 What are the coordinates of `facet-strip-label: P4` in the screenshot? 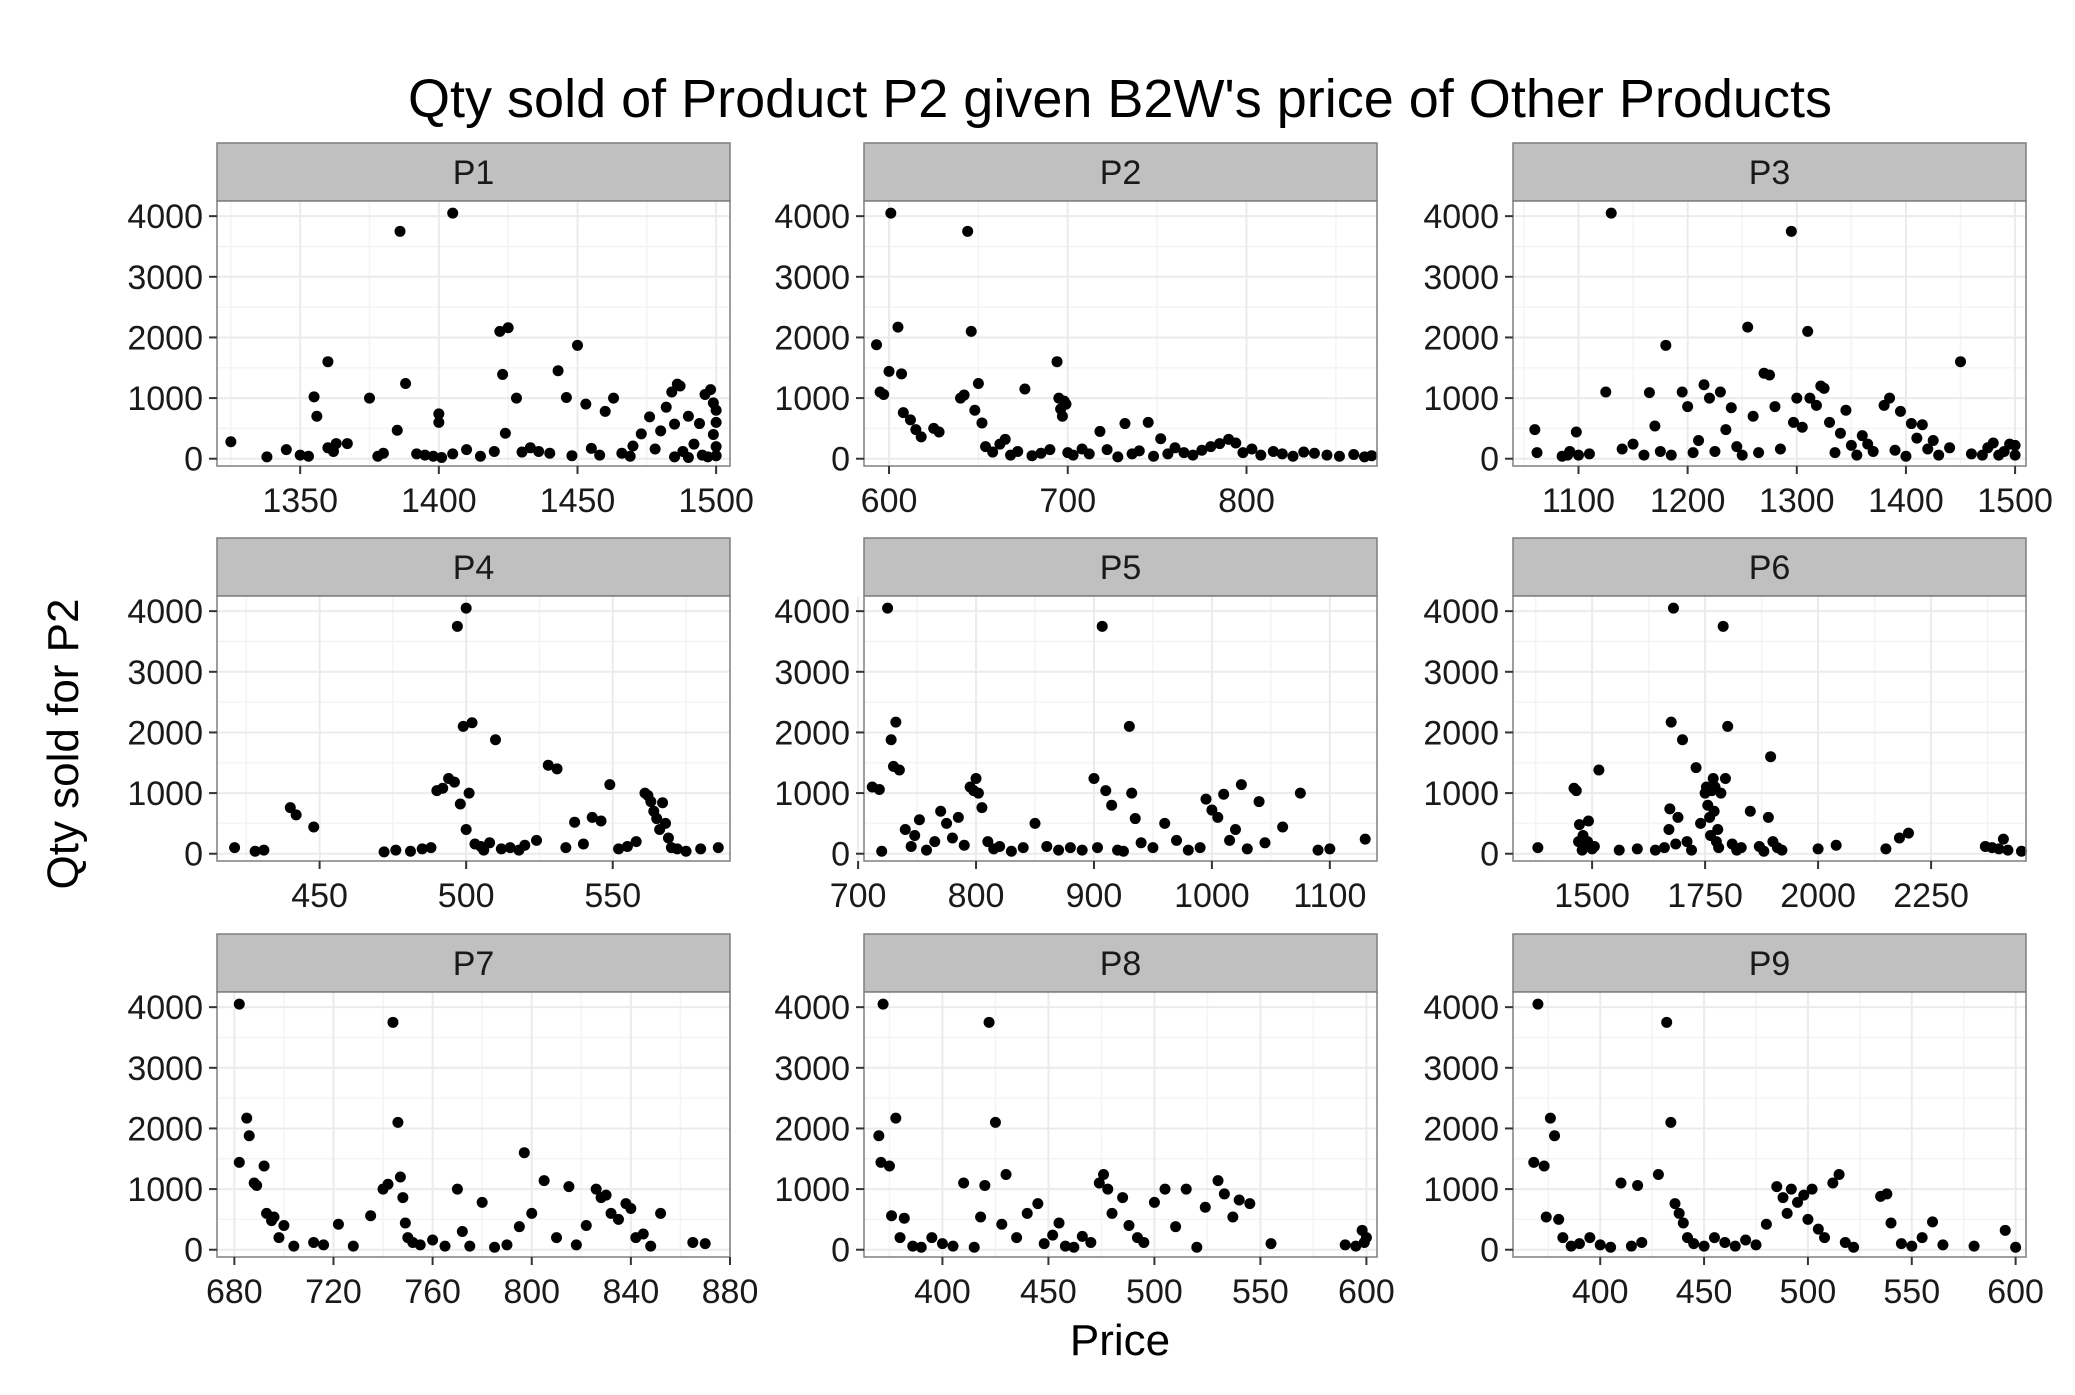 It's located at (474, 568).